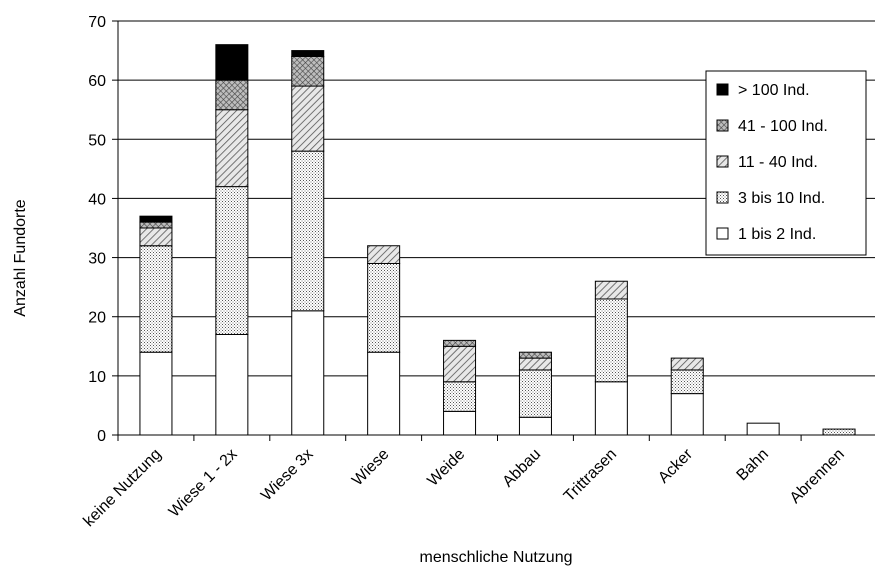 Image resolution: width=875 pixels, height=569 pixels. I want to click on x-tick-label: Abrennen, so click(817, 476).